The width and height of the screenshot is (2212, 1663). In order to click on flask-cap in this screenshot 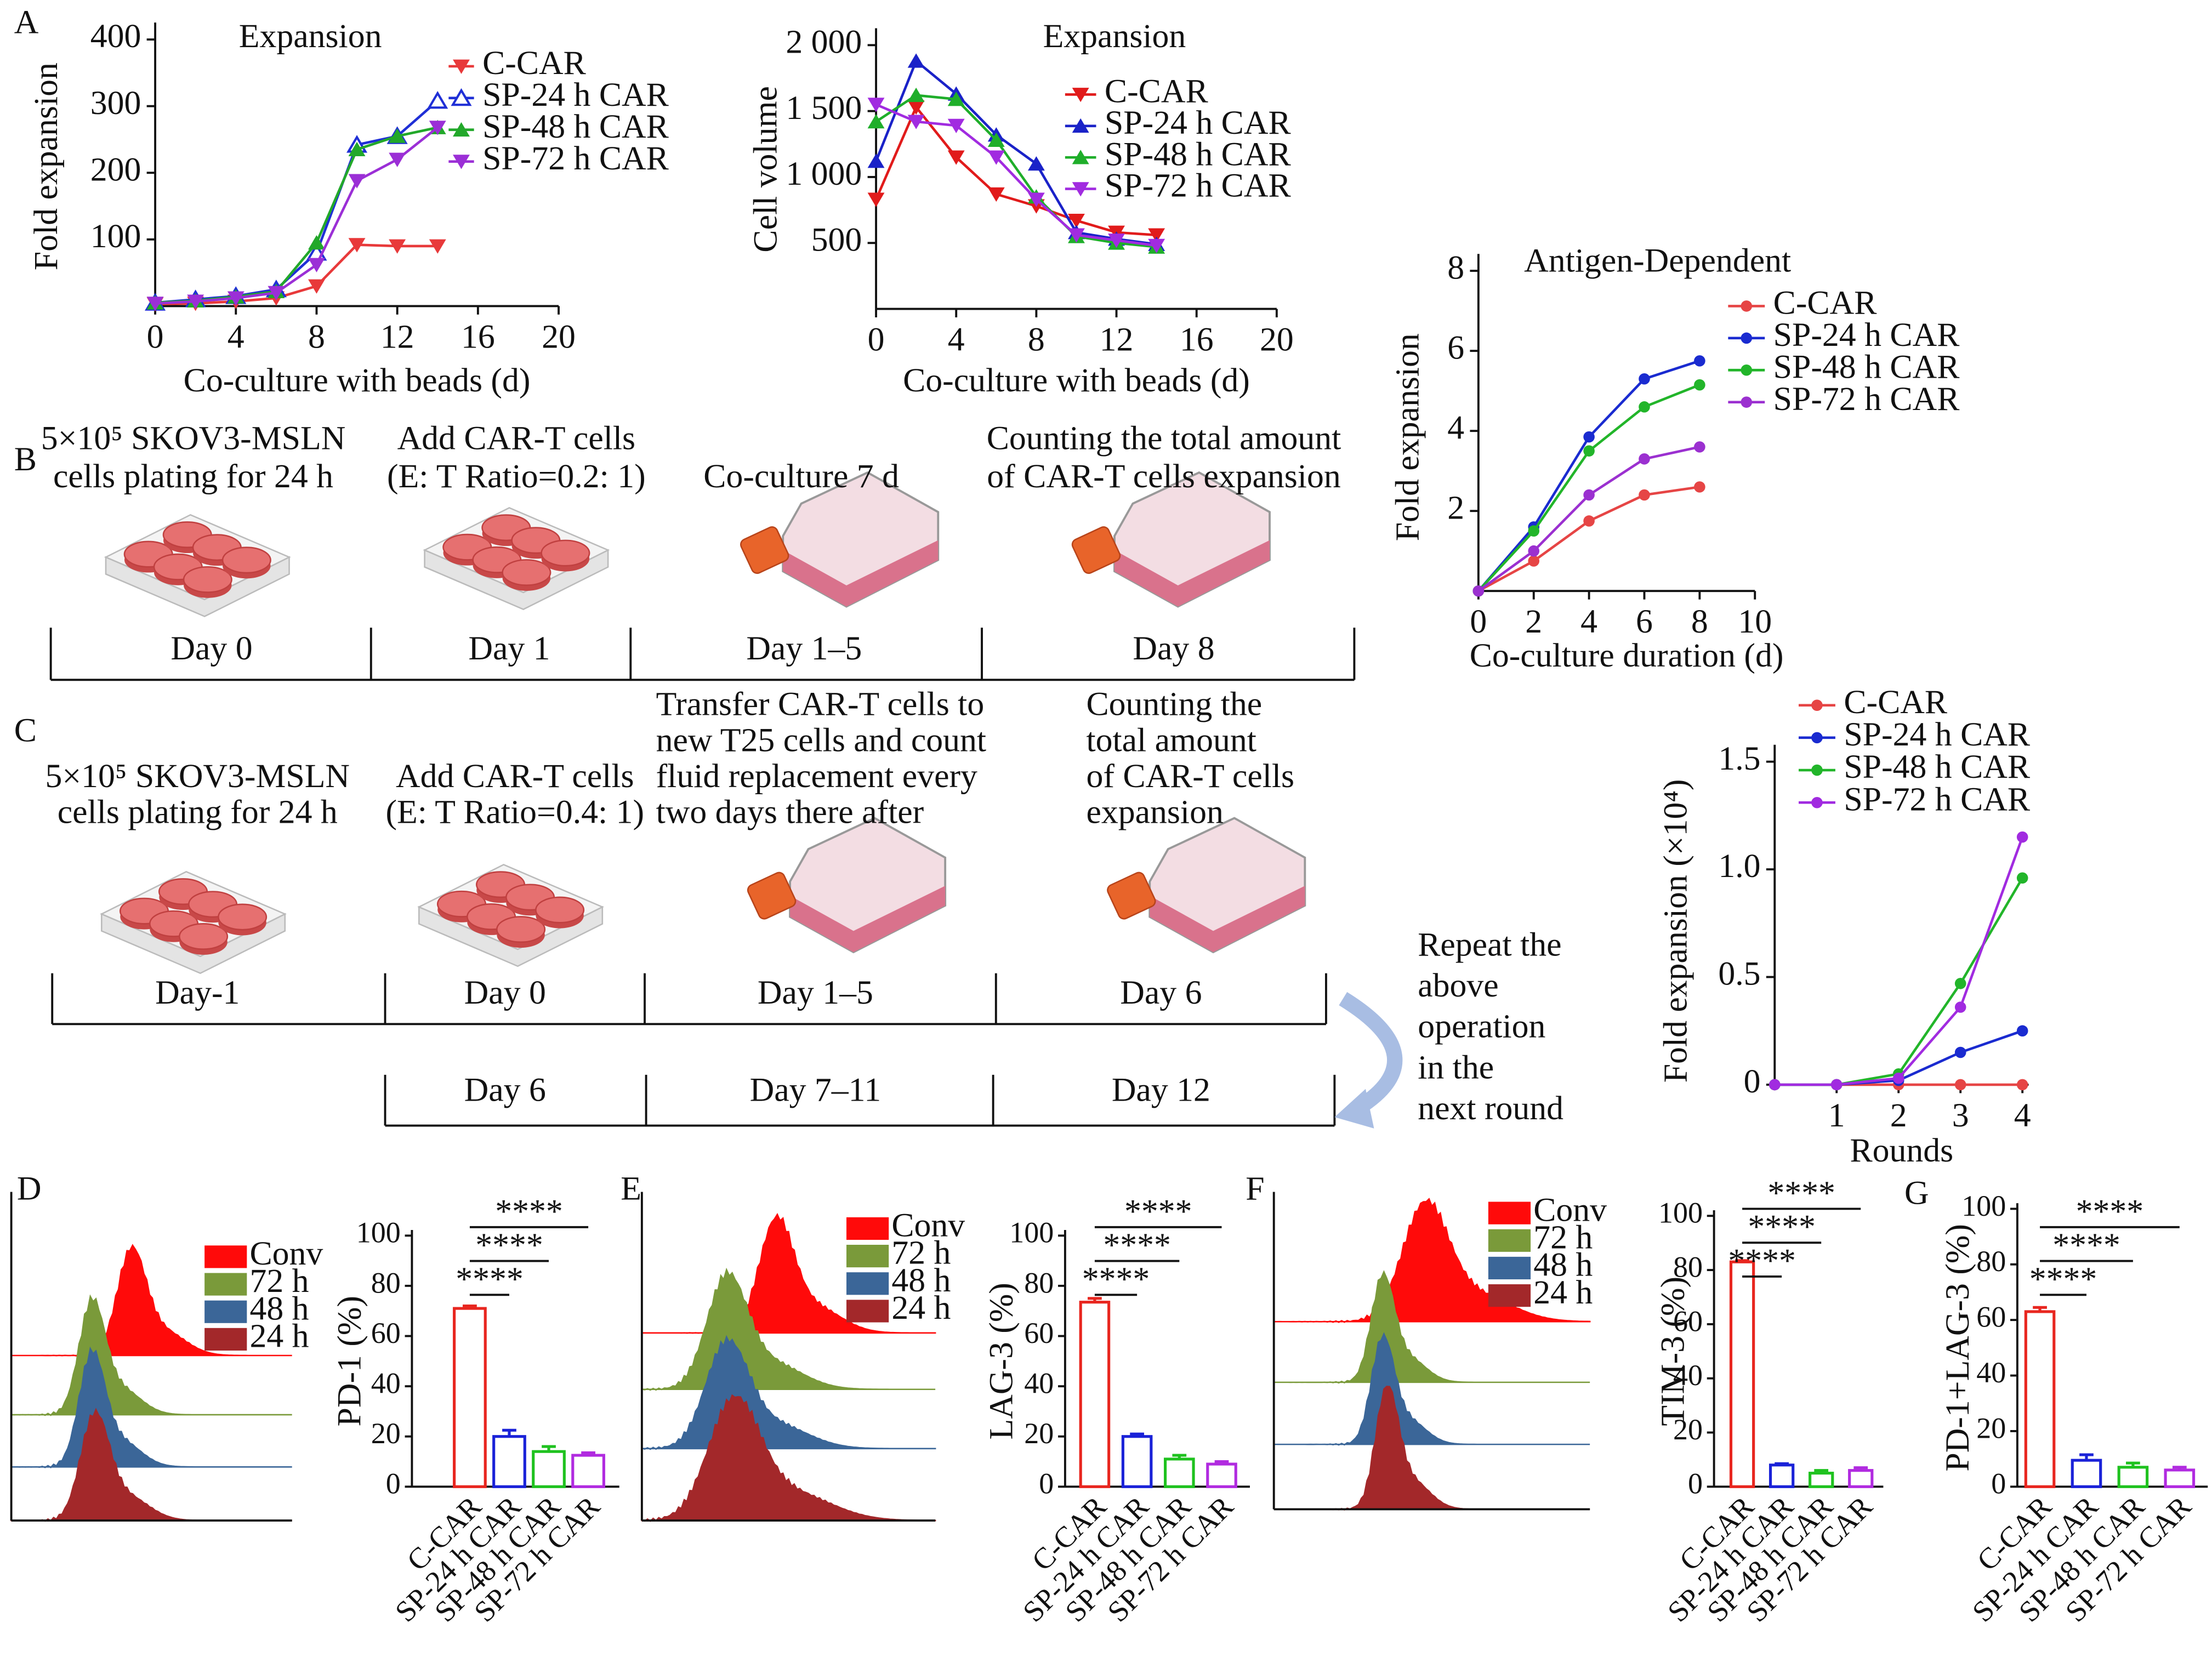, I will do `click(772, 896)`.